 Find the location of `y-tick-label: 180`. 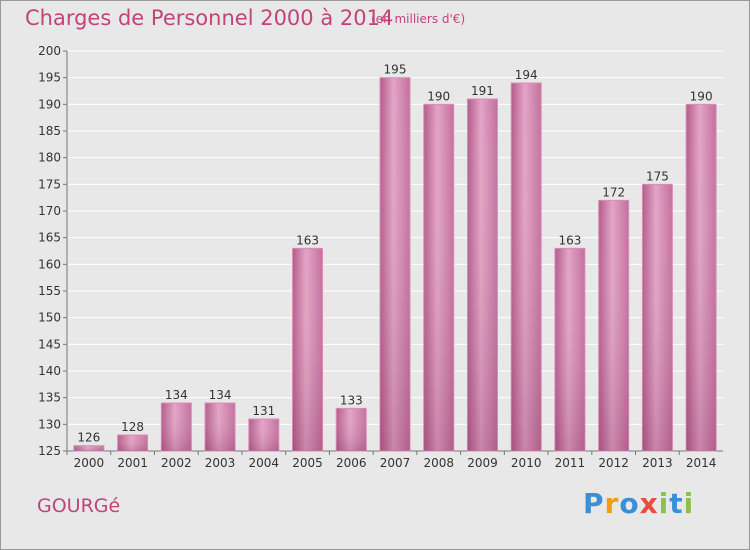

y-tick-label: 180 is located at coordinates (49, 158).